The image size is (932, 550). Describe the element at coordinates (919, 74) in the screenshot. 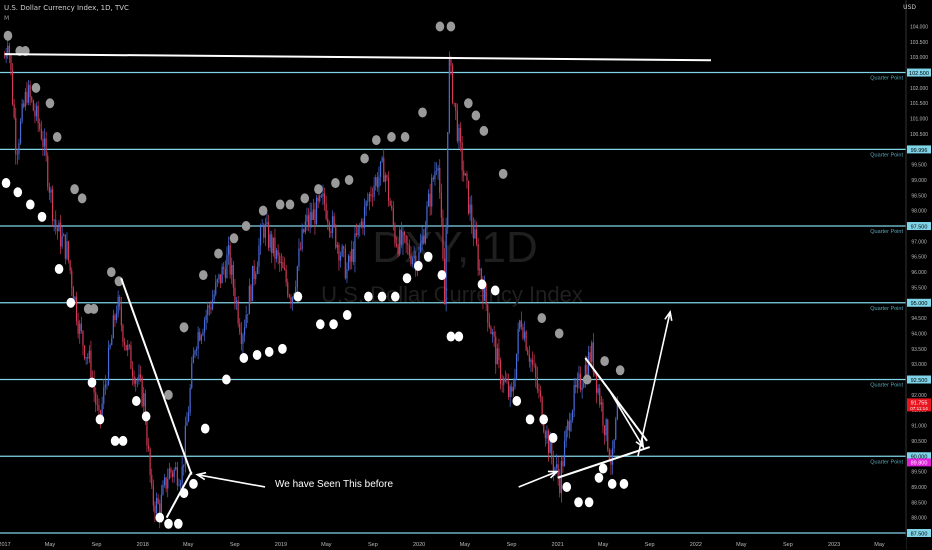

I see `level-label: 102.500` at that location.